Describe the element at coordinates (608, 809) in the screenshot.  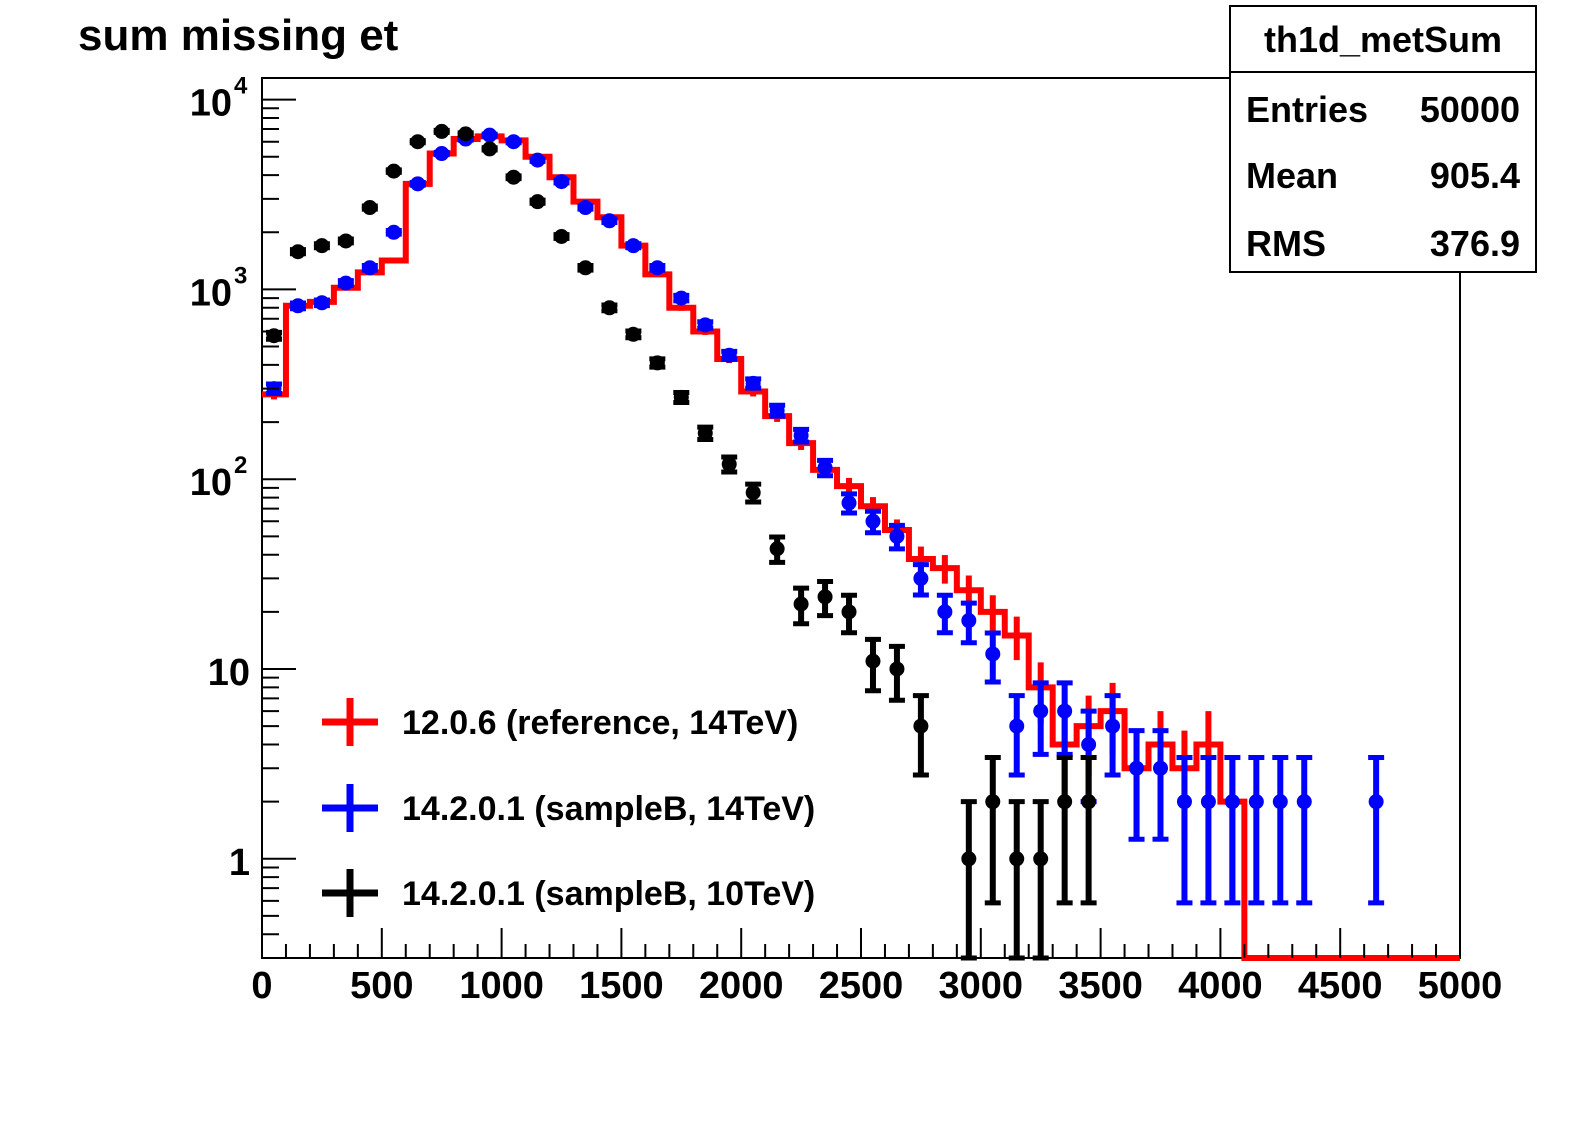
I see `legend-label-sampleb-14tev: 14.2.0.1 (sampleB, 14TeV)` at that location.